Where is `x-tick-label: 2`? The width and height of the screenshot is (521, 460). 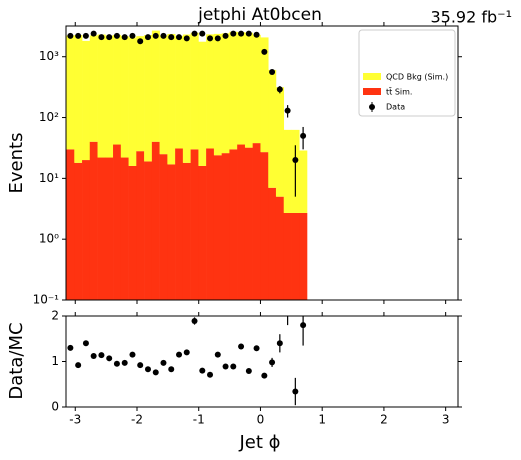 x-tick-label: 2 is located at coordinates (384, 420).